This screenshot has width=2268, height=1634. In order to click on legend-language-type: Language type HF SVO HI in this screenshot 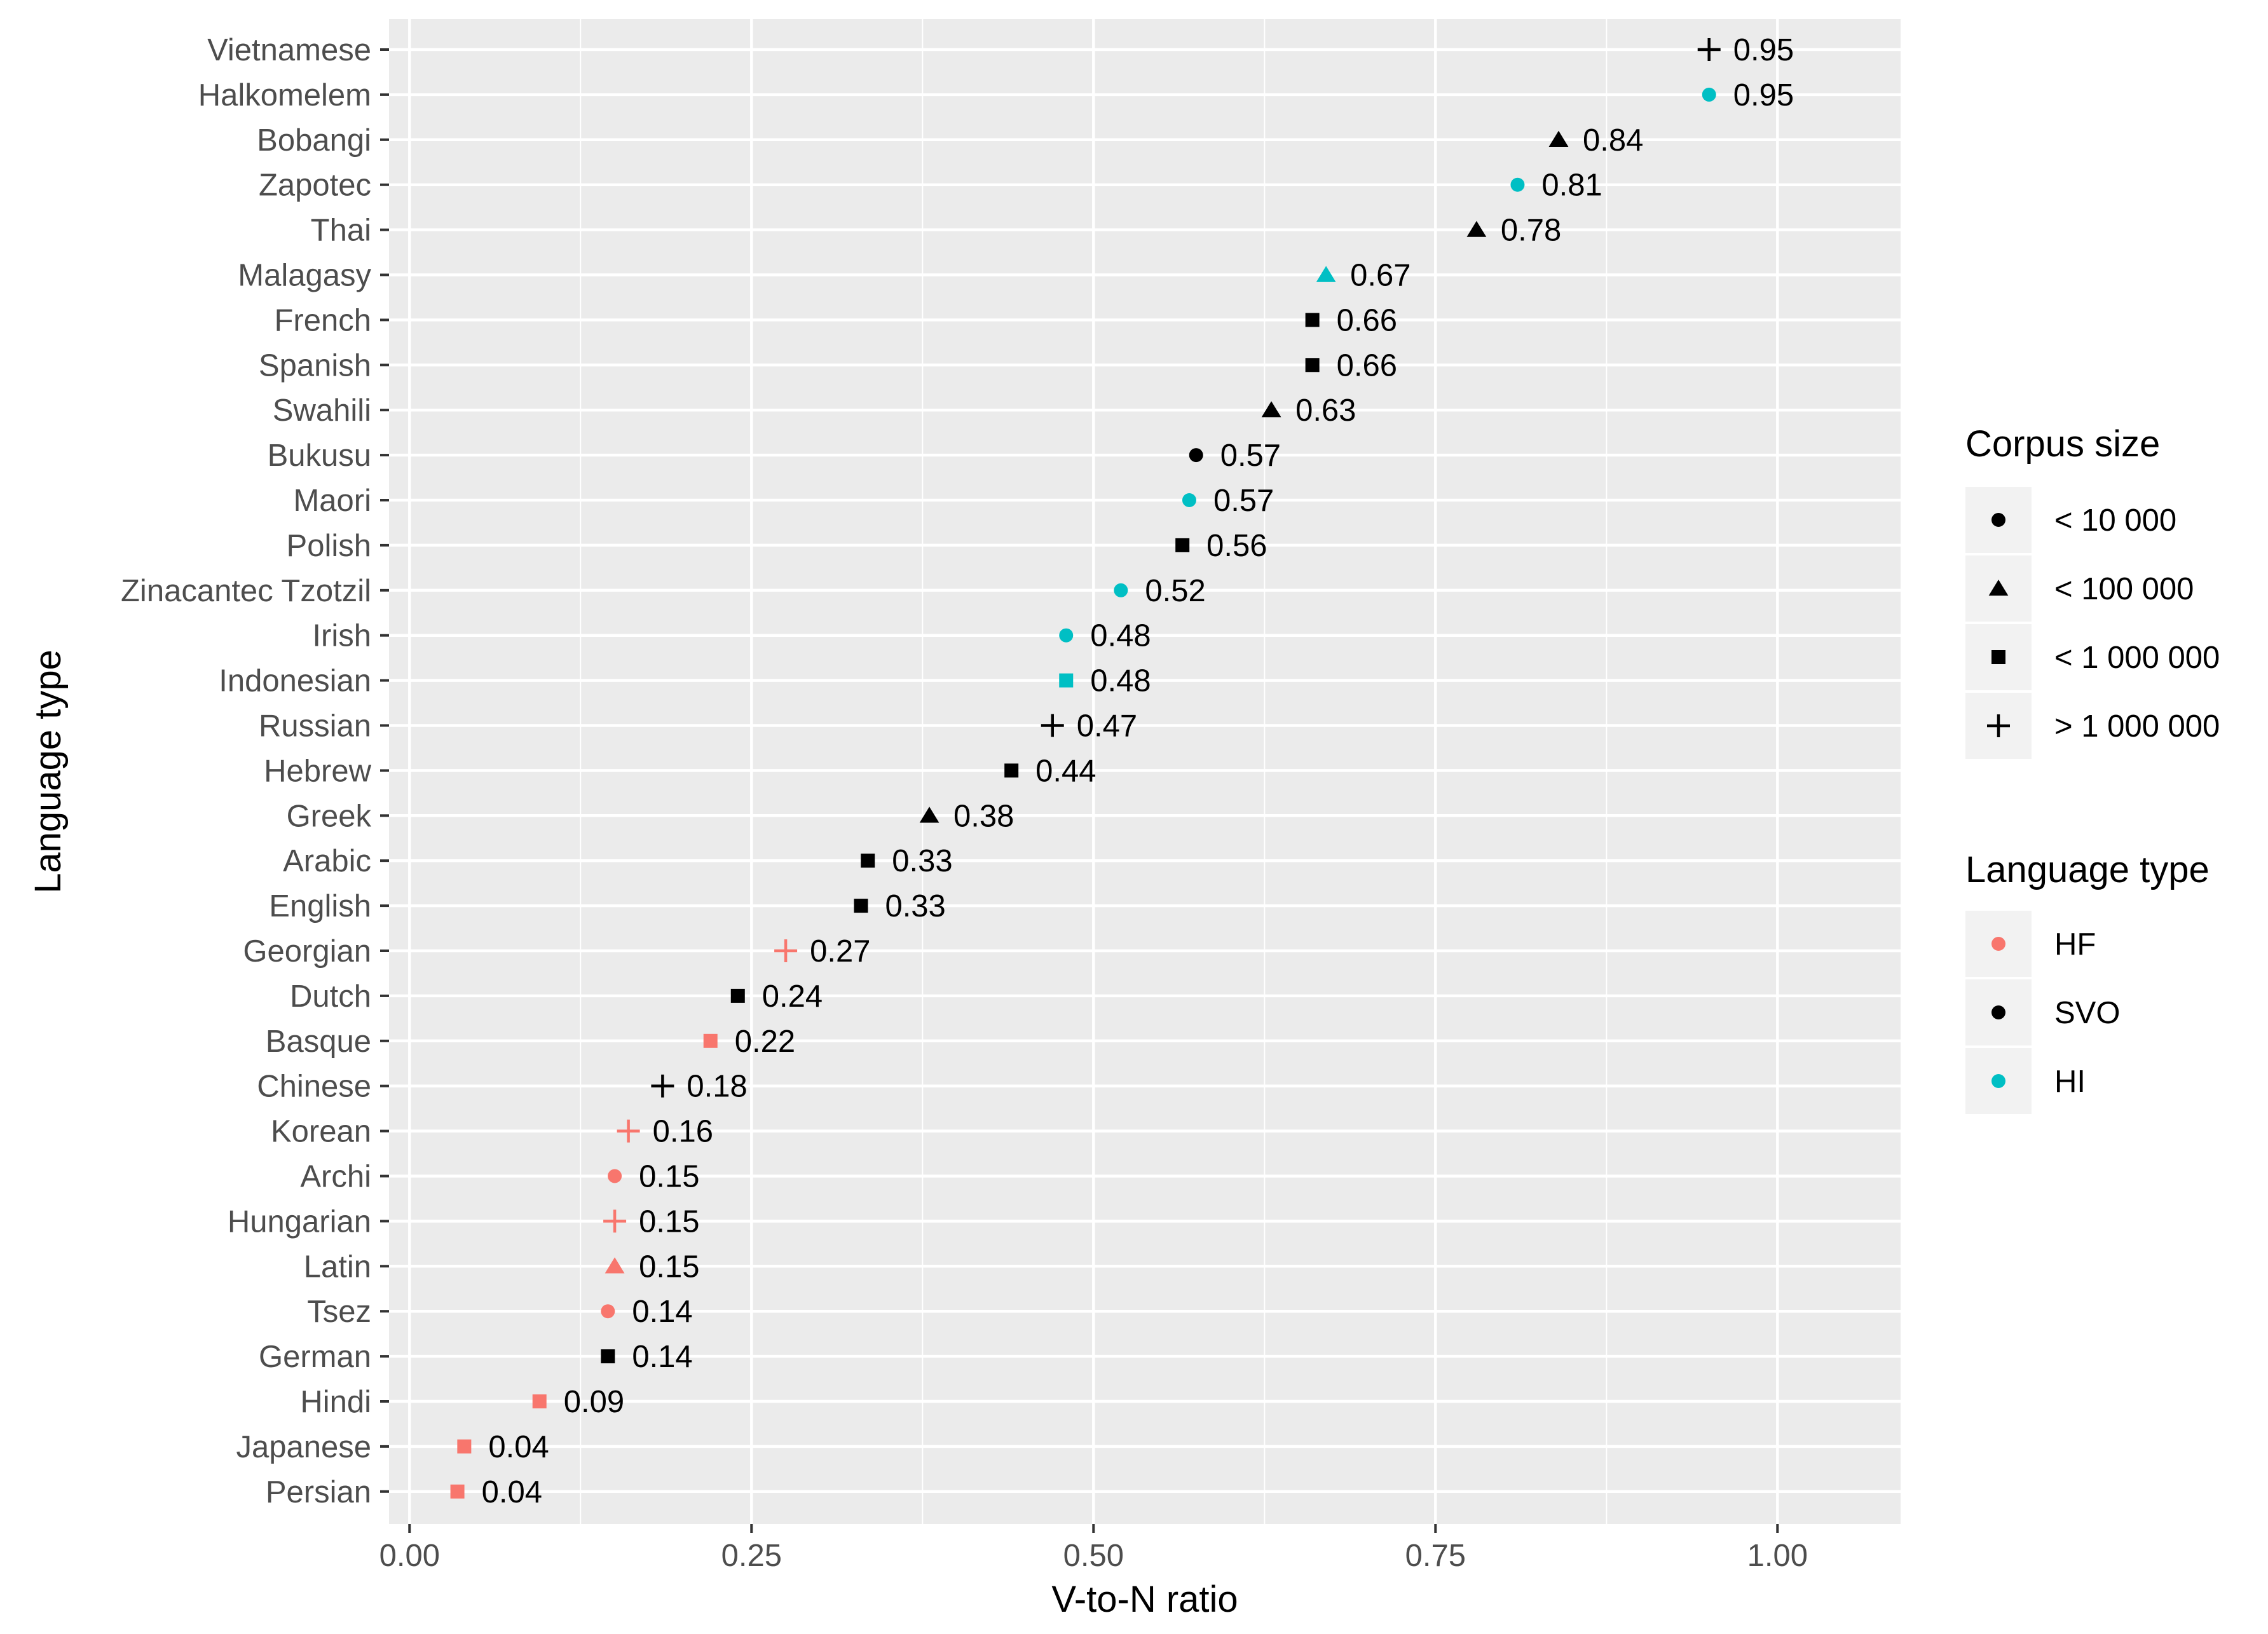, I will do `click(2087, 982)`.